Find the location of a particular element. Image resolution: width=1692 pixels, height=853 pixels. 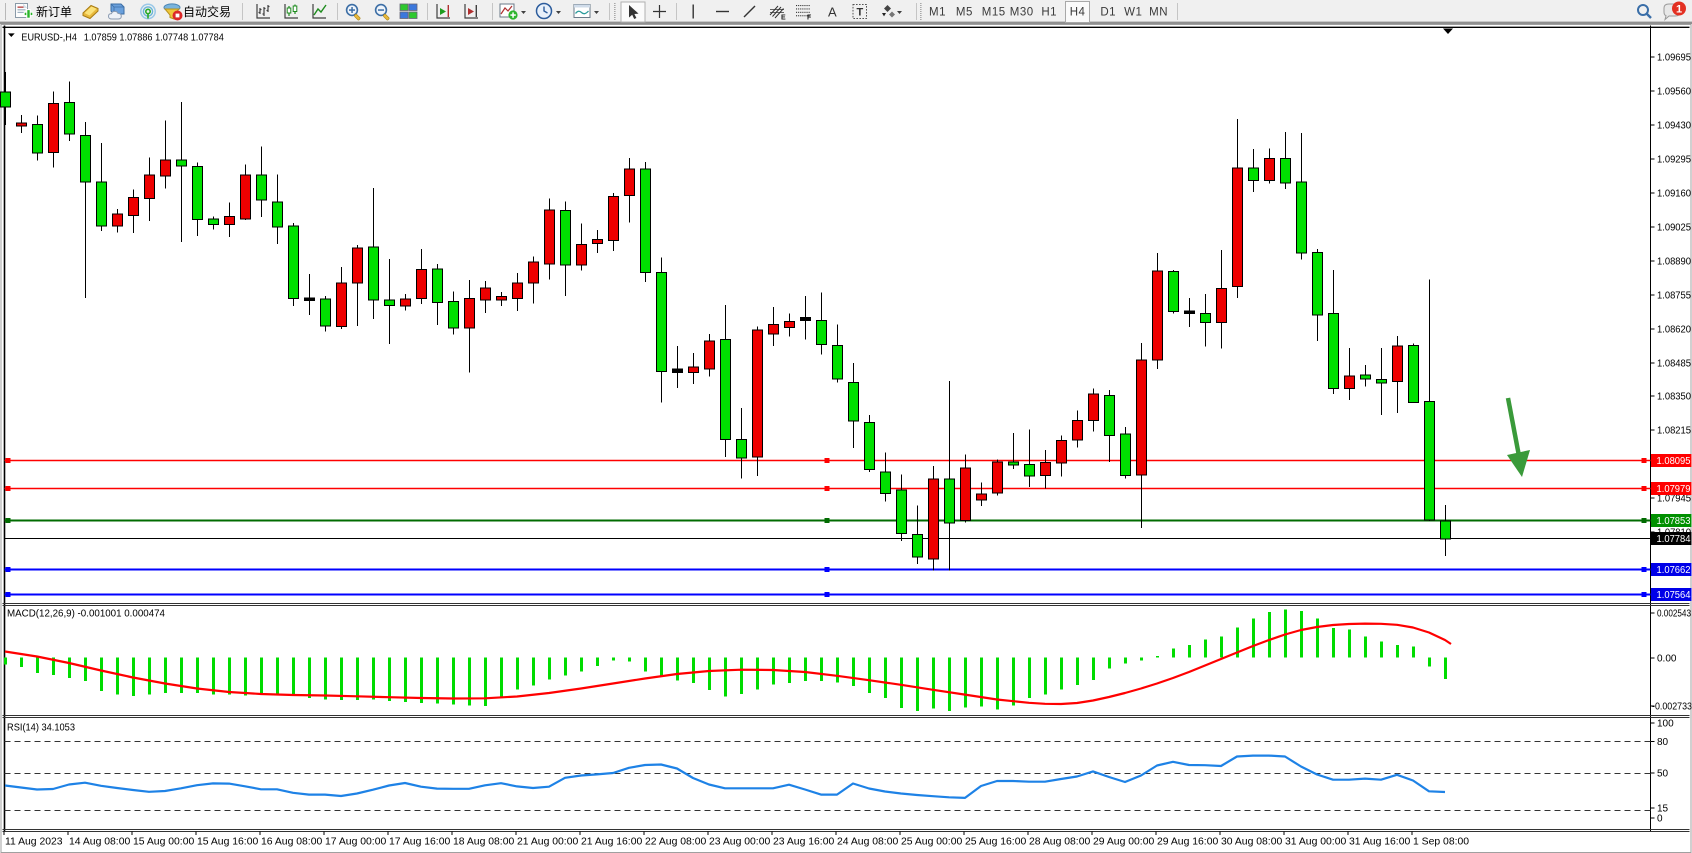

svg-text: 1.07784 is located at coordinates (1674, 539).